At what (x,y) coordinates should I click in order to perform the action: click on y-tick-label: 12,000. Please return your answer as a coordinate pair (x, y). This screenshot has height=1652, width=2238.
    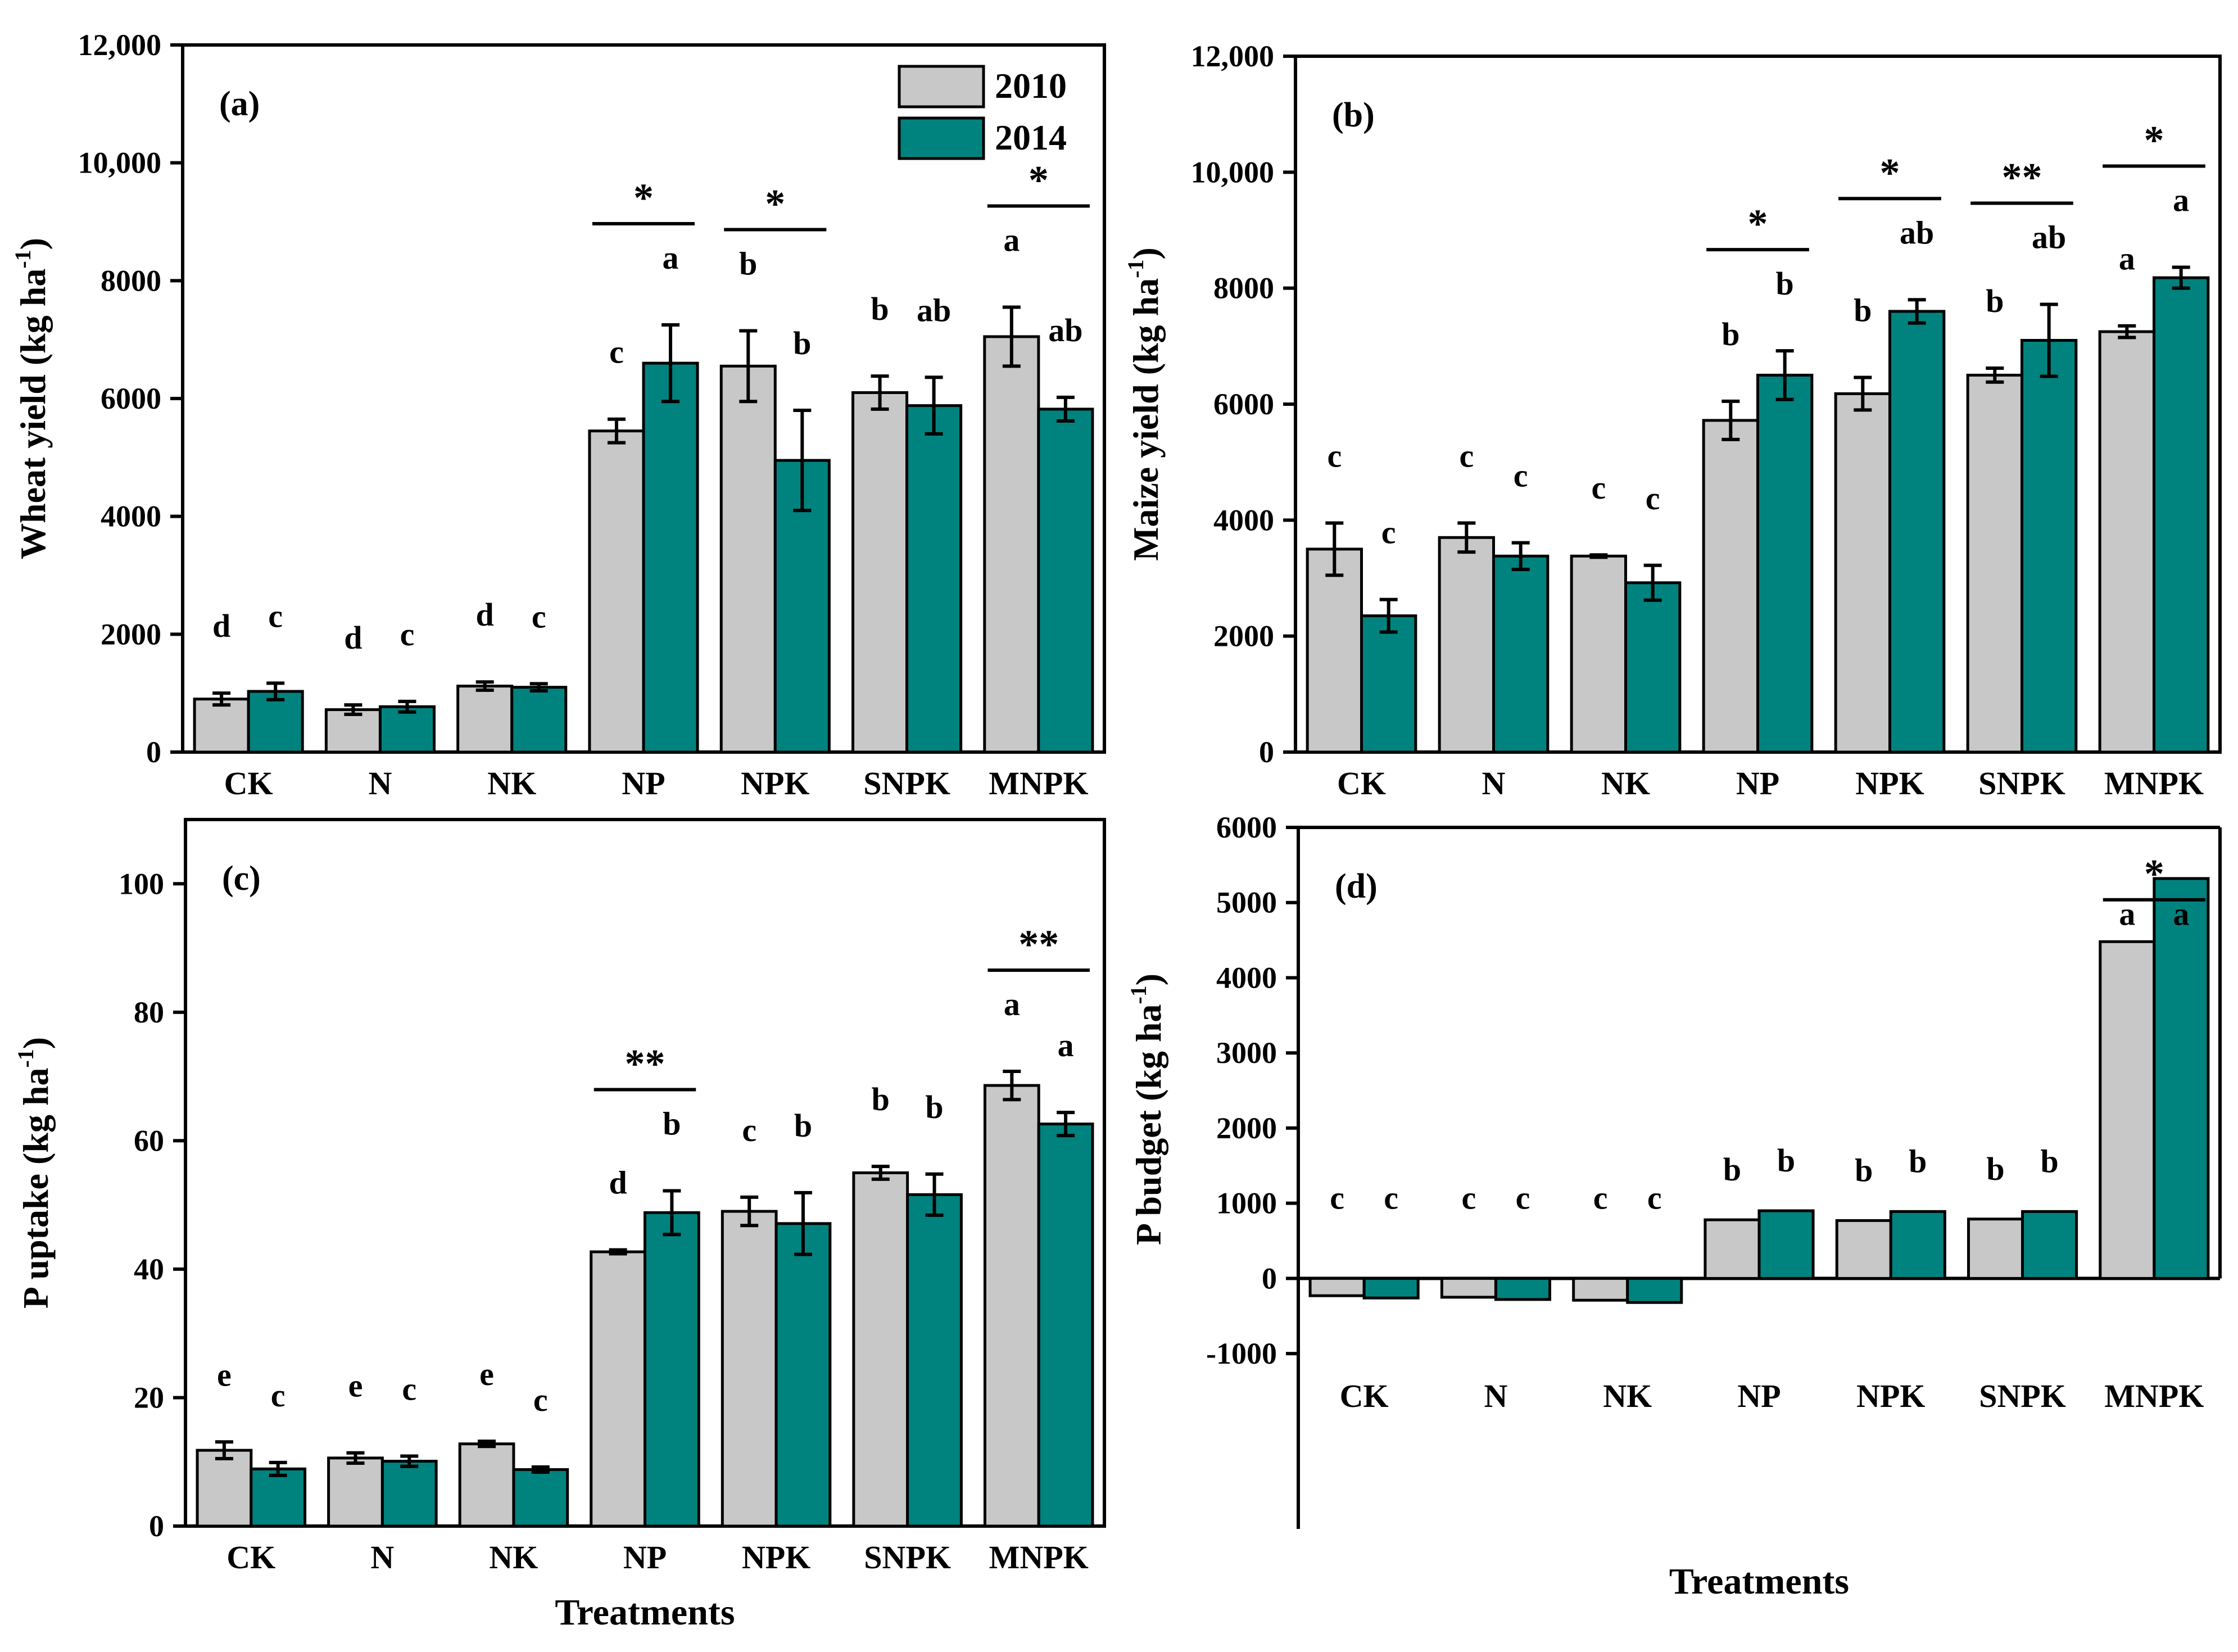
    Looking at the image, I should click on (120, 45).